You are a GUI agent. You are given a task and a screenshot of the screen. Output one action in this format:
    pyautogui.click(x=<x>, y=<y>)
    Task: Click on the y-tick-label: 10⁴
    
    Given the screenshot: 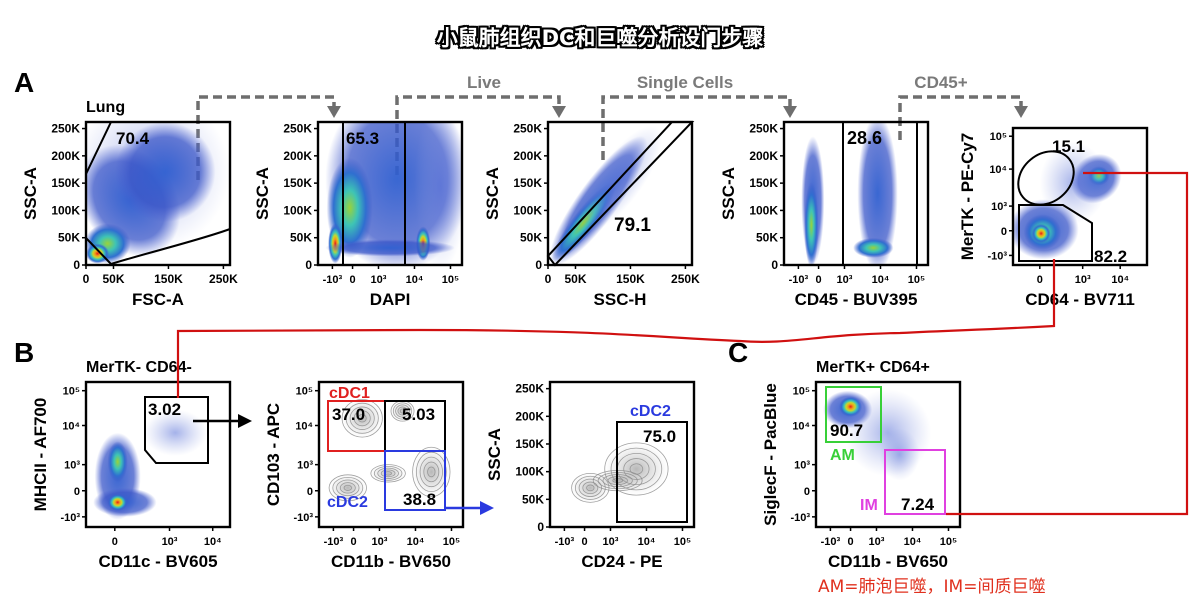 What is the action you would take?
    pyautogui.click(x=71, y=427)
    